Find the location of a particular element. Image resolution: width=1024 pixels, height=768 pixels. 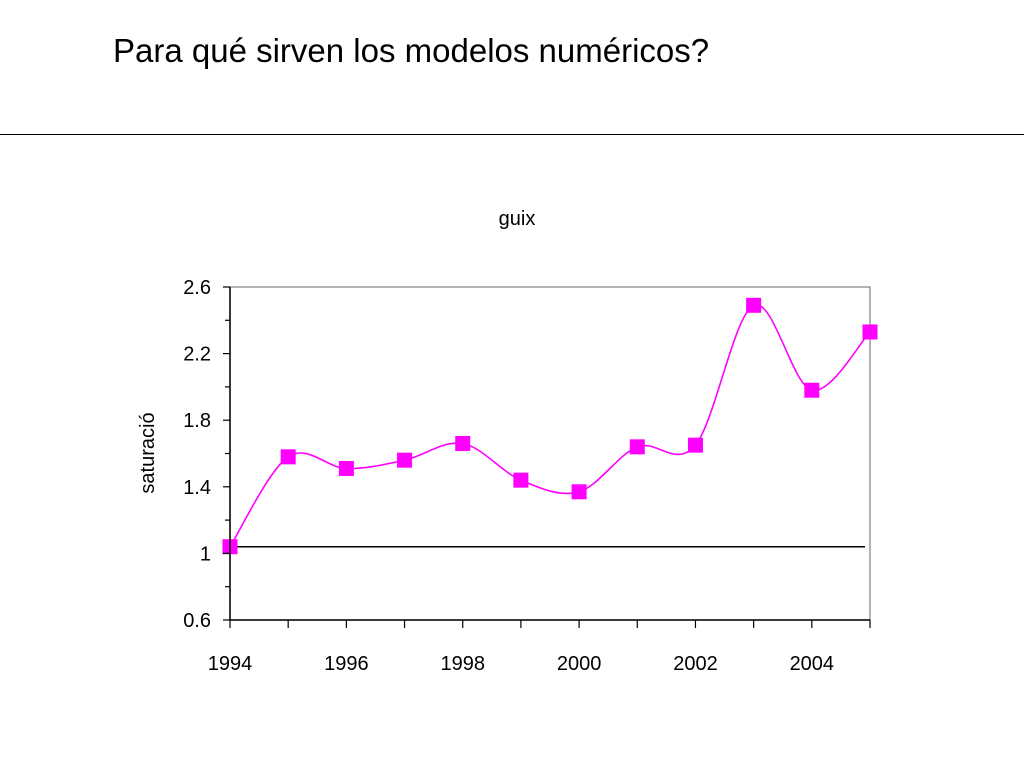

data-point-1997 is located at coordinates (405, 460).